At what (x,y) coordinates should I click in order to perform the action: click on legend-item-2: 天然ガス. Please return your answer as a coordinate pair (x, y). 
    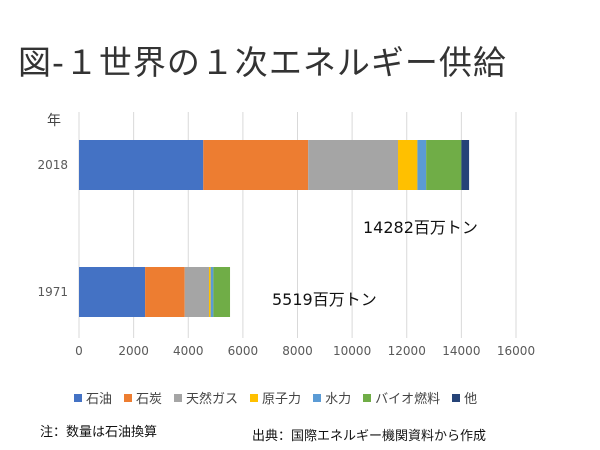
    Looking at the image, I should click on (206, 397).